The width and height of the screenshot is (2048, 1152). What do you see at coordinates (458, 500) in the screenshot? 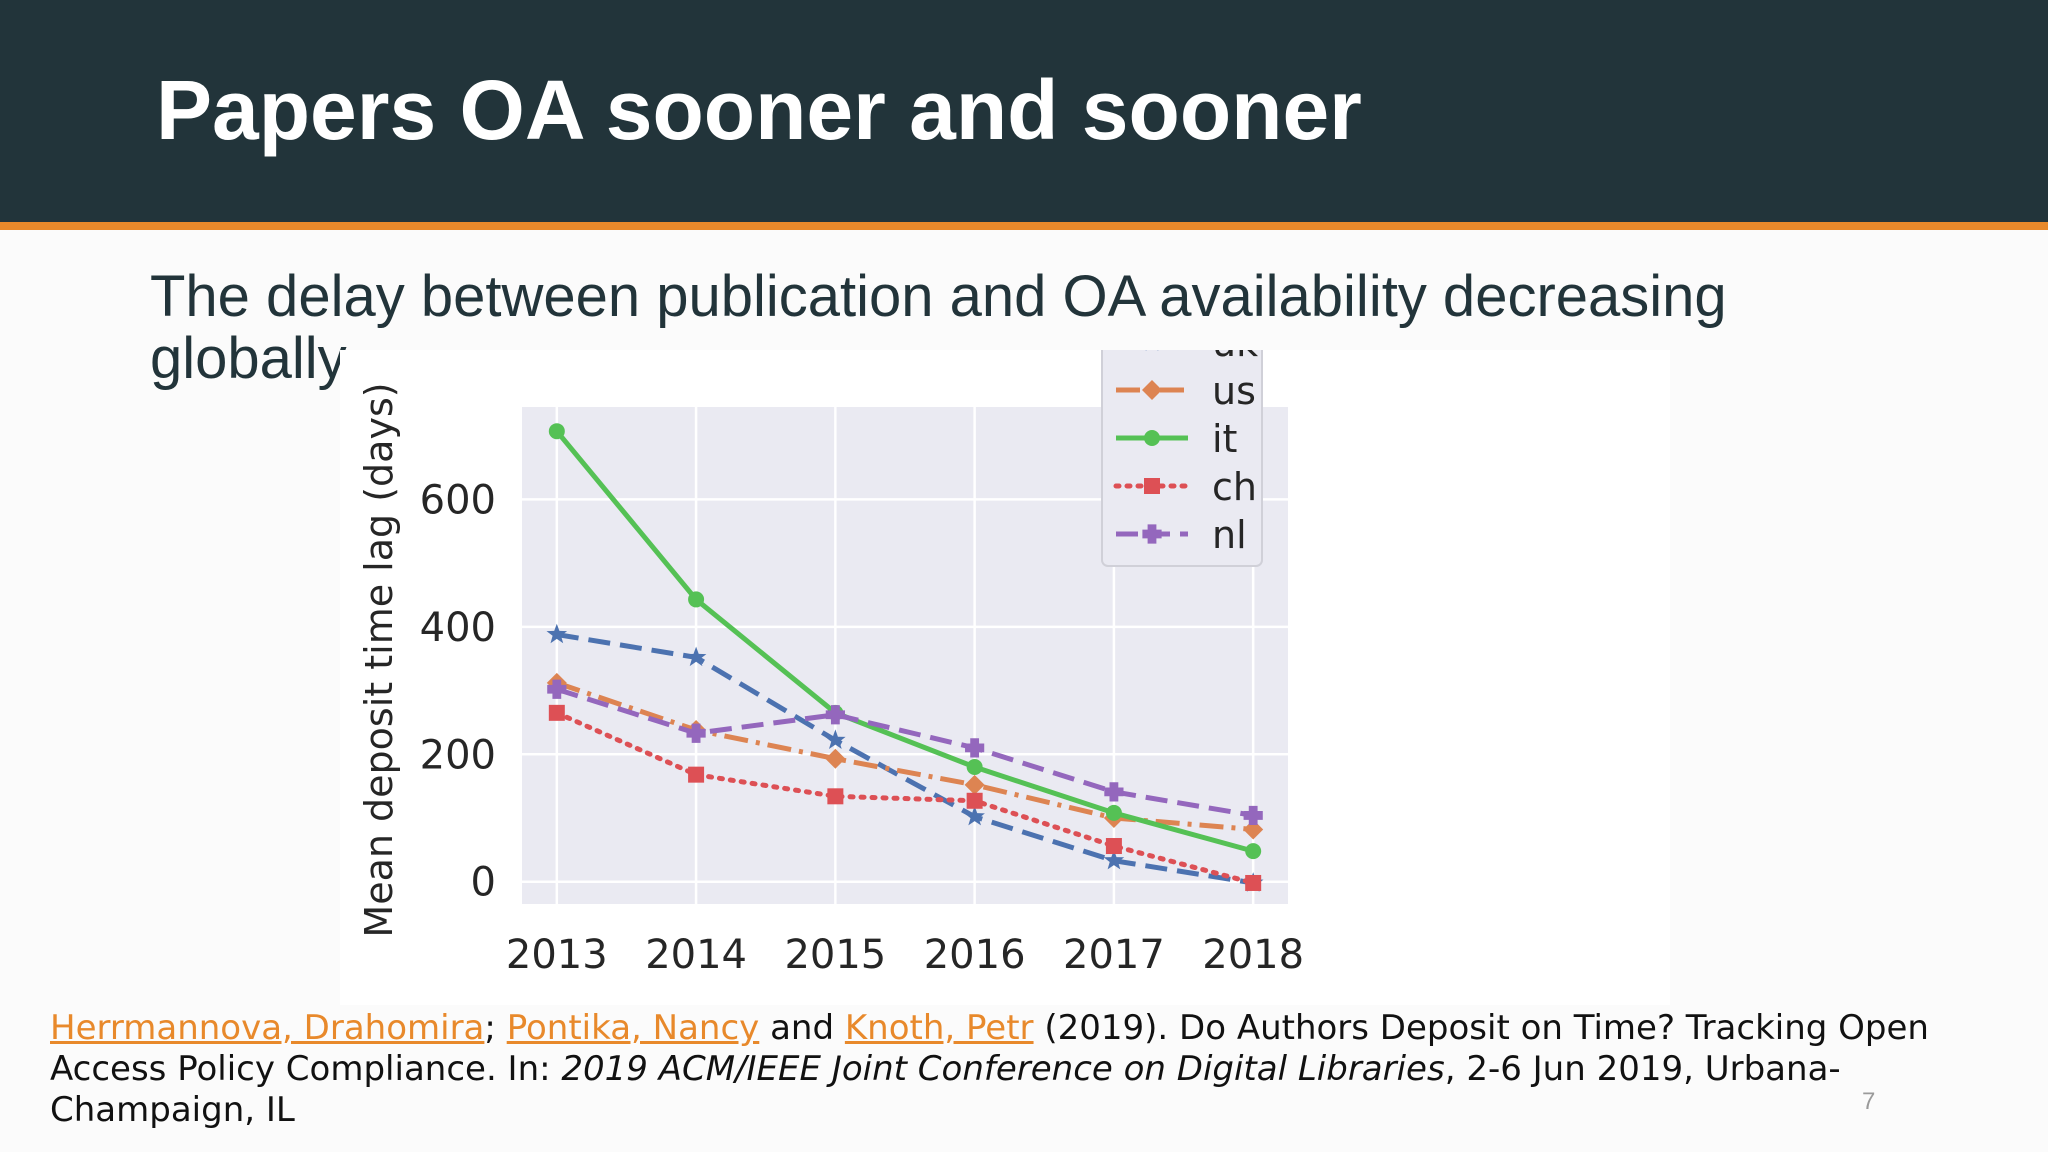
I see `y-tick-label: 600` at bounding box center [458, 500].